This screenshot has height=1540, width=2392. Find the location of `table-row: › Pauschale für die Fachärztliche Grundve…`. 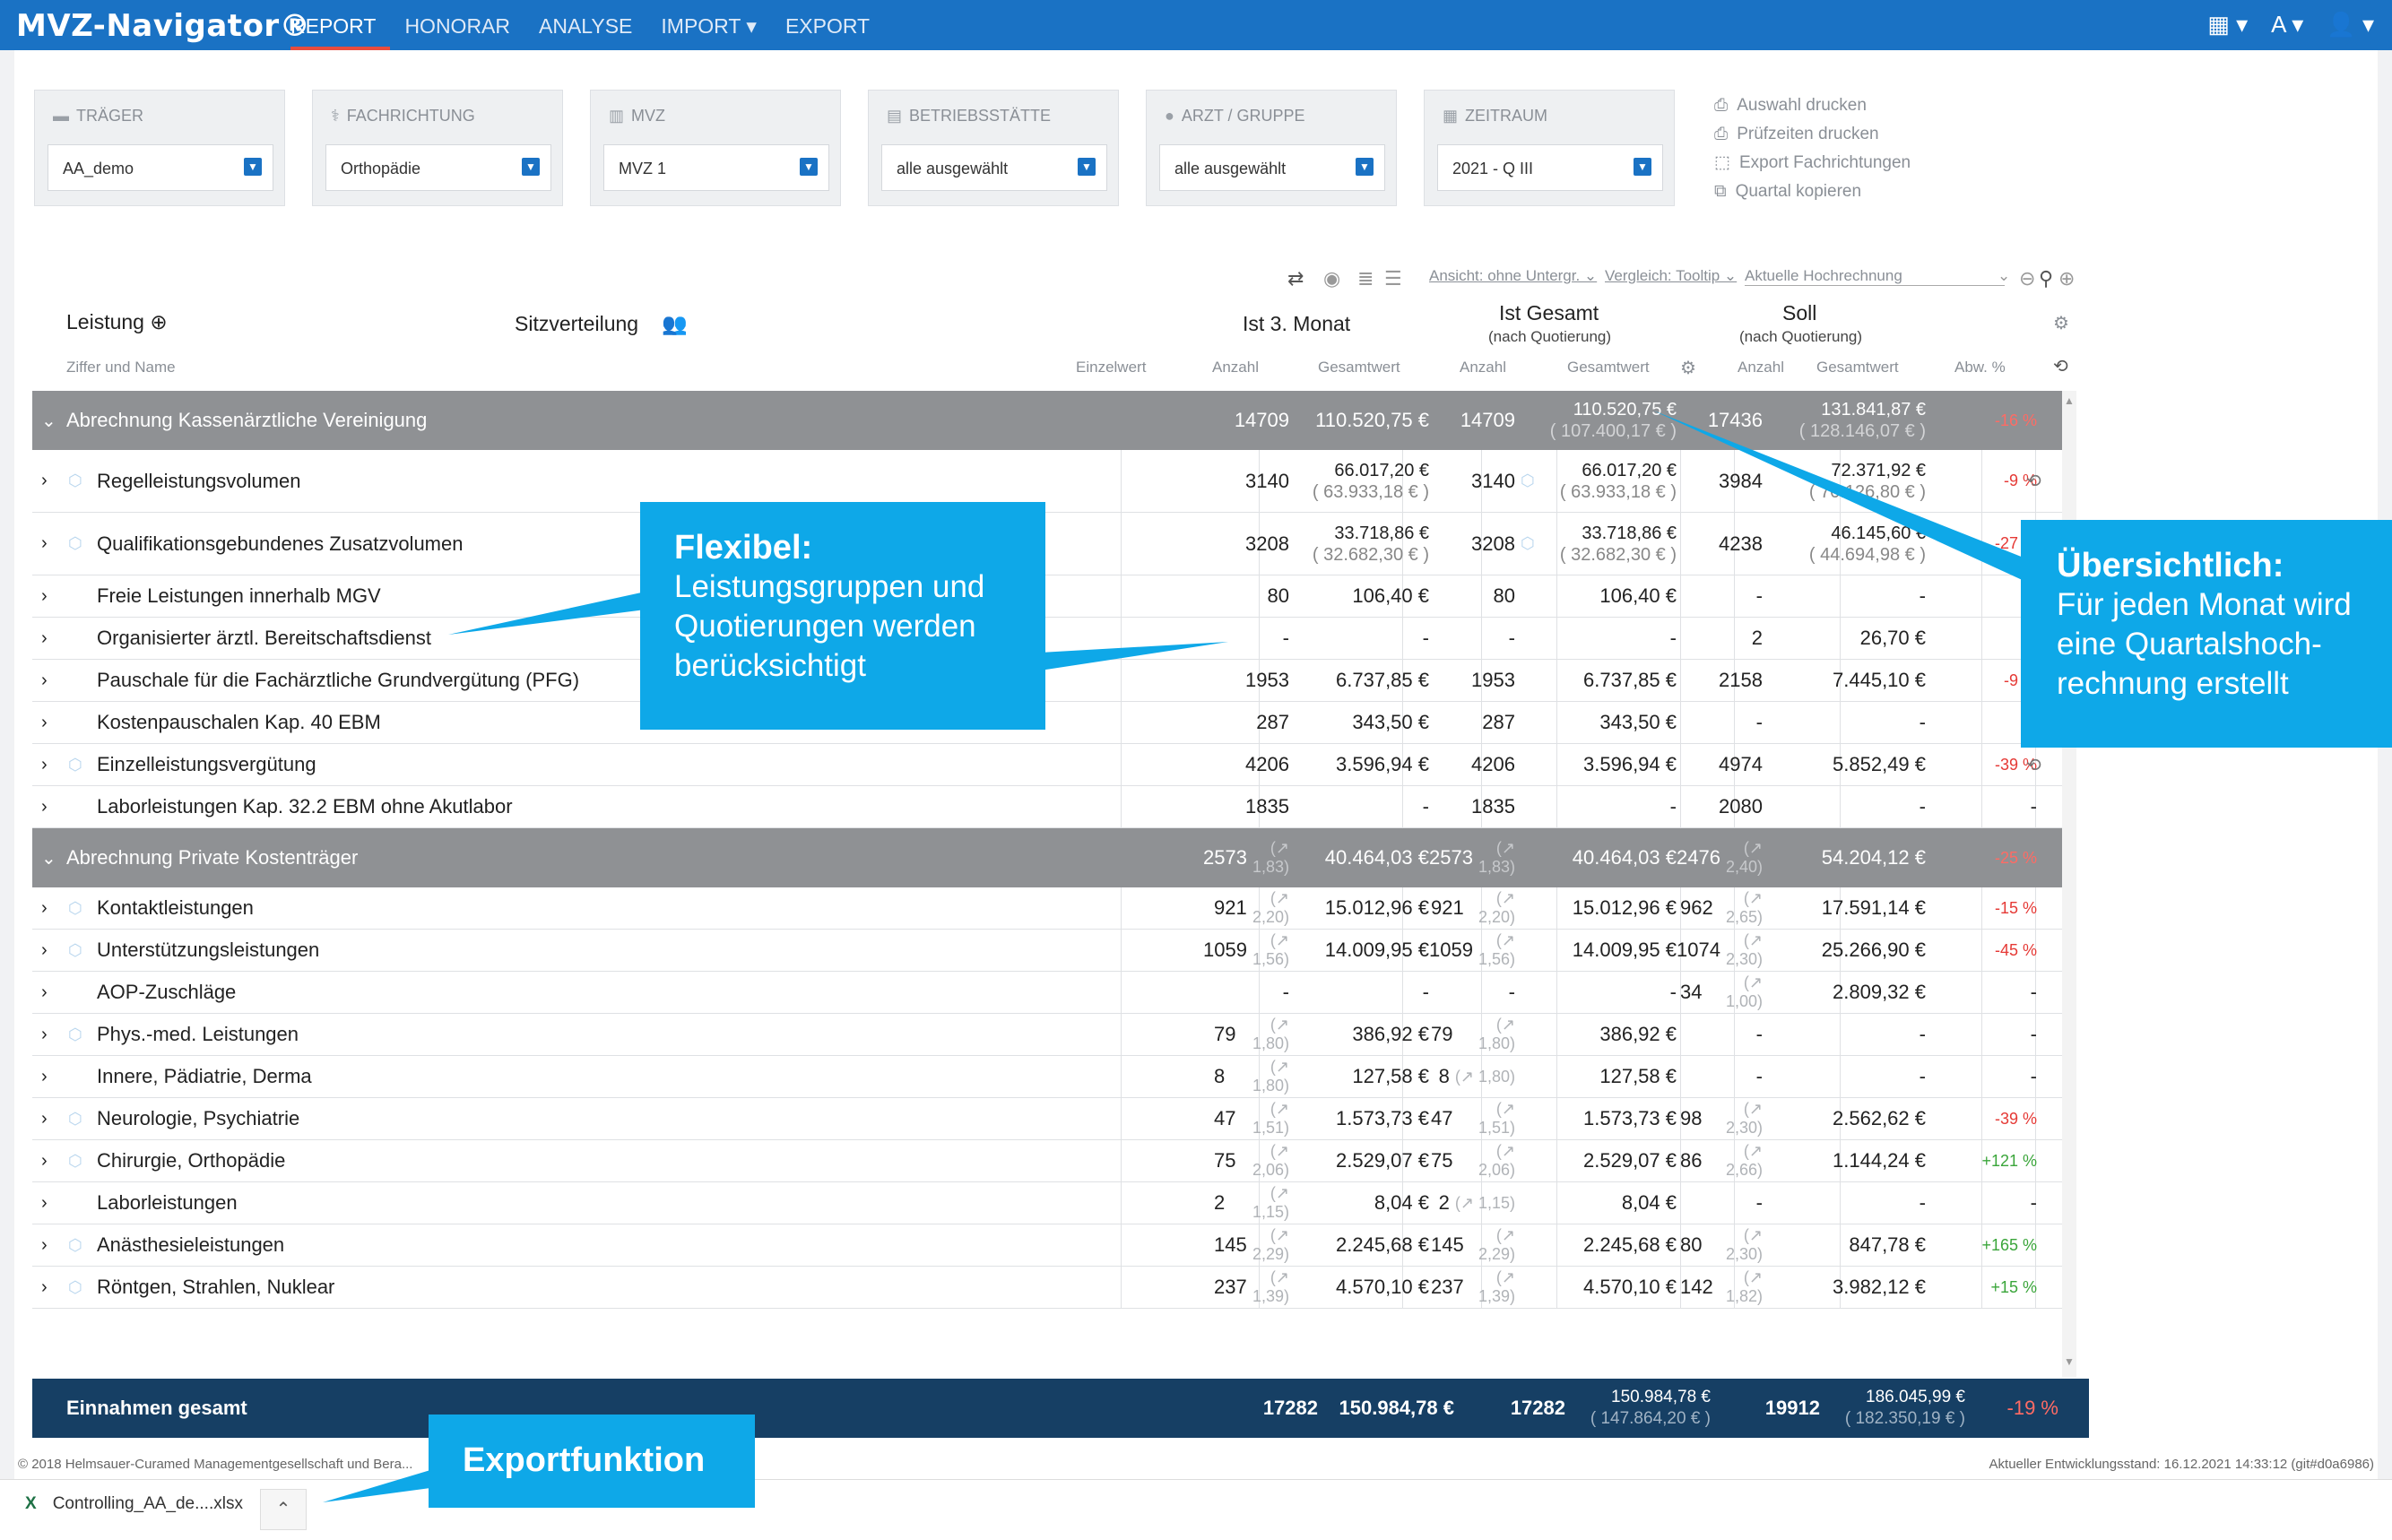

table-row: › Pauschale für die Fachärztliche Grundve… is located at coordinates (1049, 681).